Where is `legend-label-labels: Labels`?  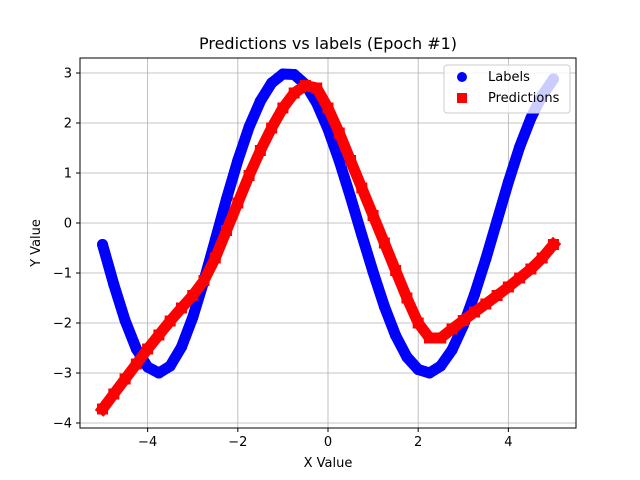 legend-label-labels: Labels is located at coordinates (509, 77).